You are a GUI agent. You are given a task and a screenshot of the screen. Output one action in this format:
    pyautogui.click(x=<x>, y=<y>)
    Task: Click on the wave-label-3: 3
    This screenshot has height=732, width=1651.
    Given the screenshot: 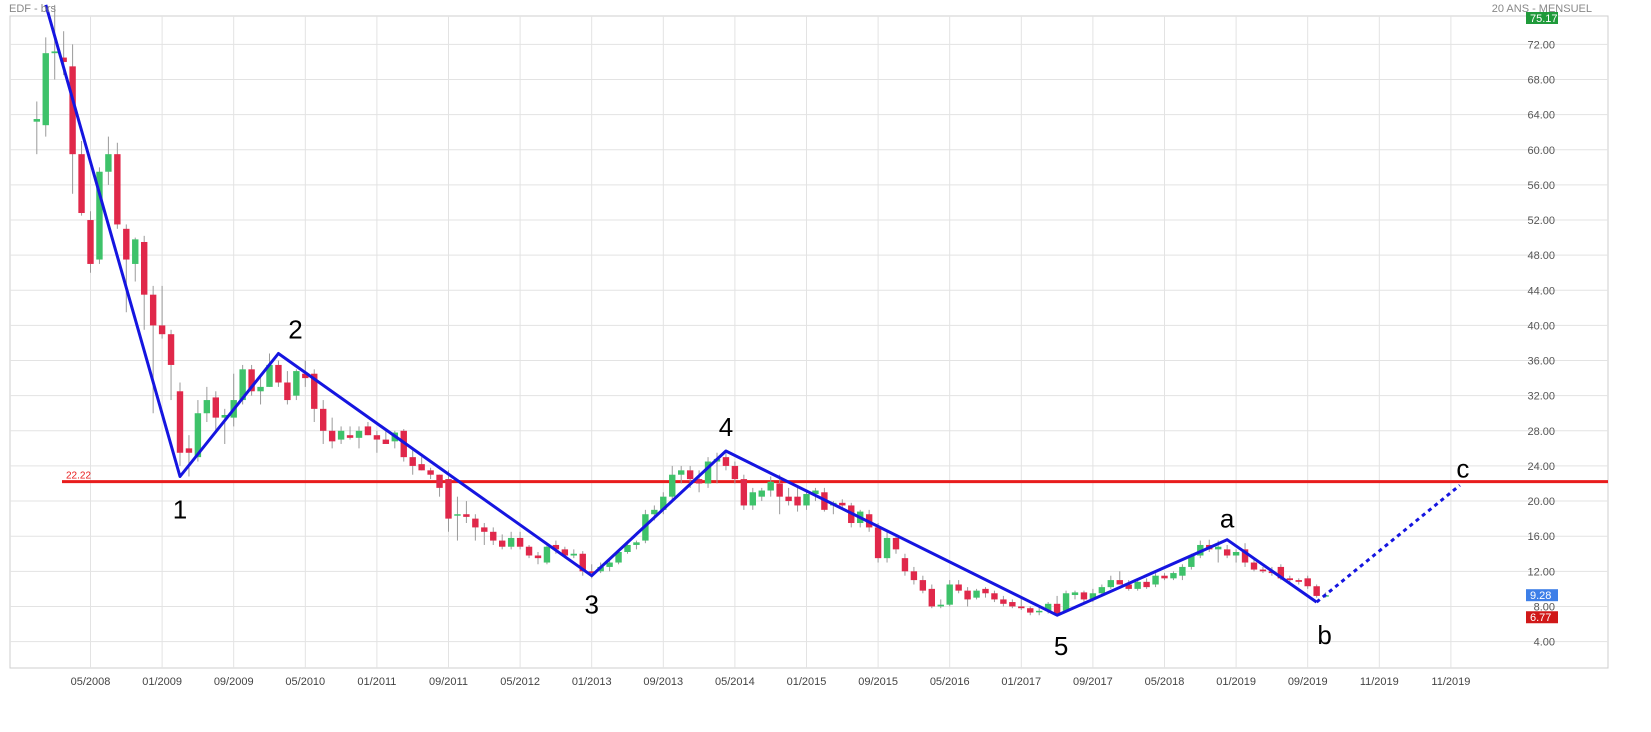 What is the action you would take?
    pyautogui.click(x=591, y=605)
    